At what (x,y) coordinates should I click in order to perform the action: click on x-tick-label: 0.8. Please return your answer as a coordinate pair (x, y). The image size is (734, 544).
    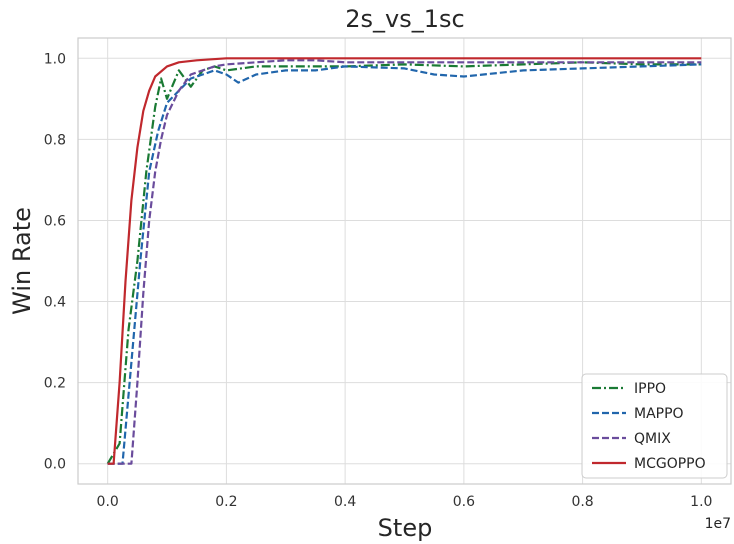
    Looking at the image, I should click on (582, 502).